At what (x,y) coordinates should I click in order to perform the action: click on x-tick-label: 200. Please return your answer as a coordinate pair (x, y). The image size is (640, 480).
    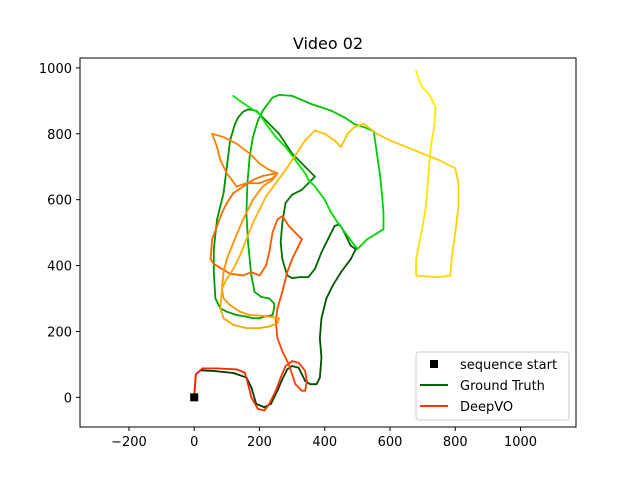
    Looking at the image, I should click on (259, 442).